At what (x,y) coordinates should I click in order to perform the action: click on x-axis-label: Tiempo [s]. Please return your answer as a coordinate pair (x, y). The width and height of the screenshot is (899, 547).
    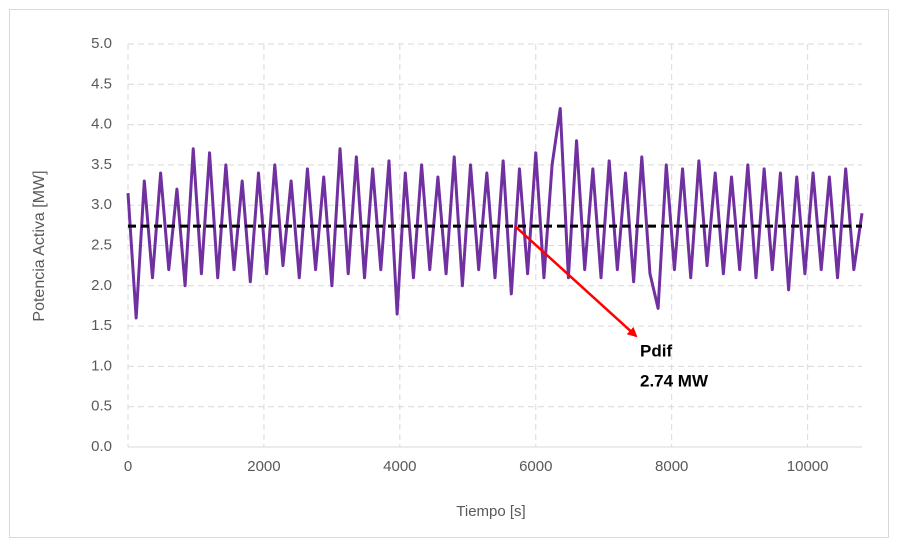
    Looking at the image, I should click on (490, 511).